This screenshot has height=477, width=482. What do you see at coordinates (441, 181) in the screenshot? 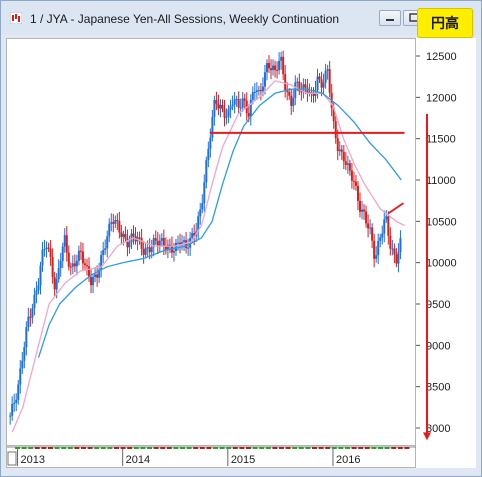
I see `price-tick-label: 11000` at bounding box center [441, 181].